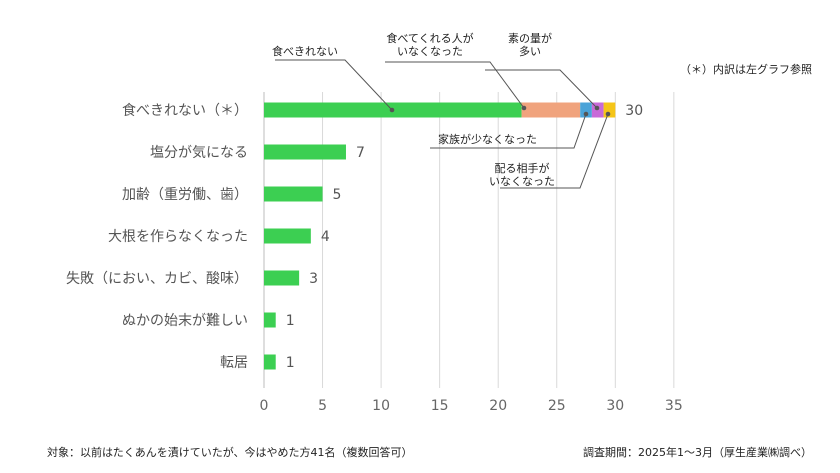 This screenshot has height=473, width=840. I want to click on annotation-text: 多い, so click(530, 51).